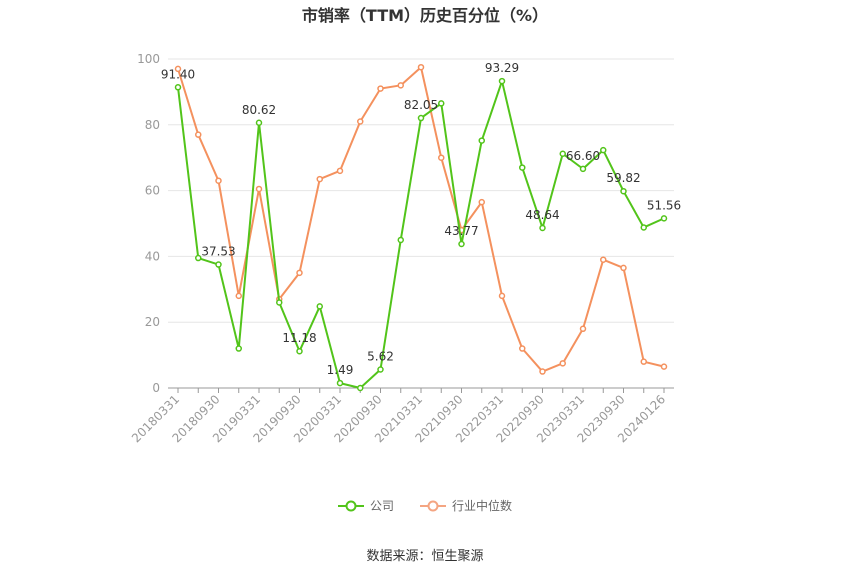 This screenshot has width=850, height=574. Describe the element at coordinates (421, 105) in the screenshot. I see `data-label: 82.05` at that location.